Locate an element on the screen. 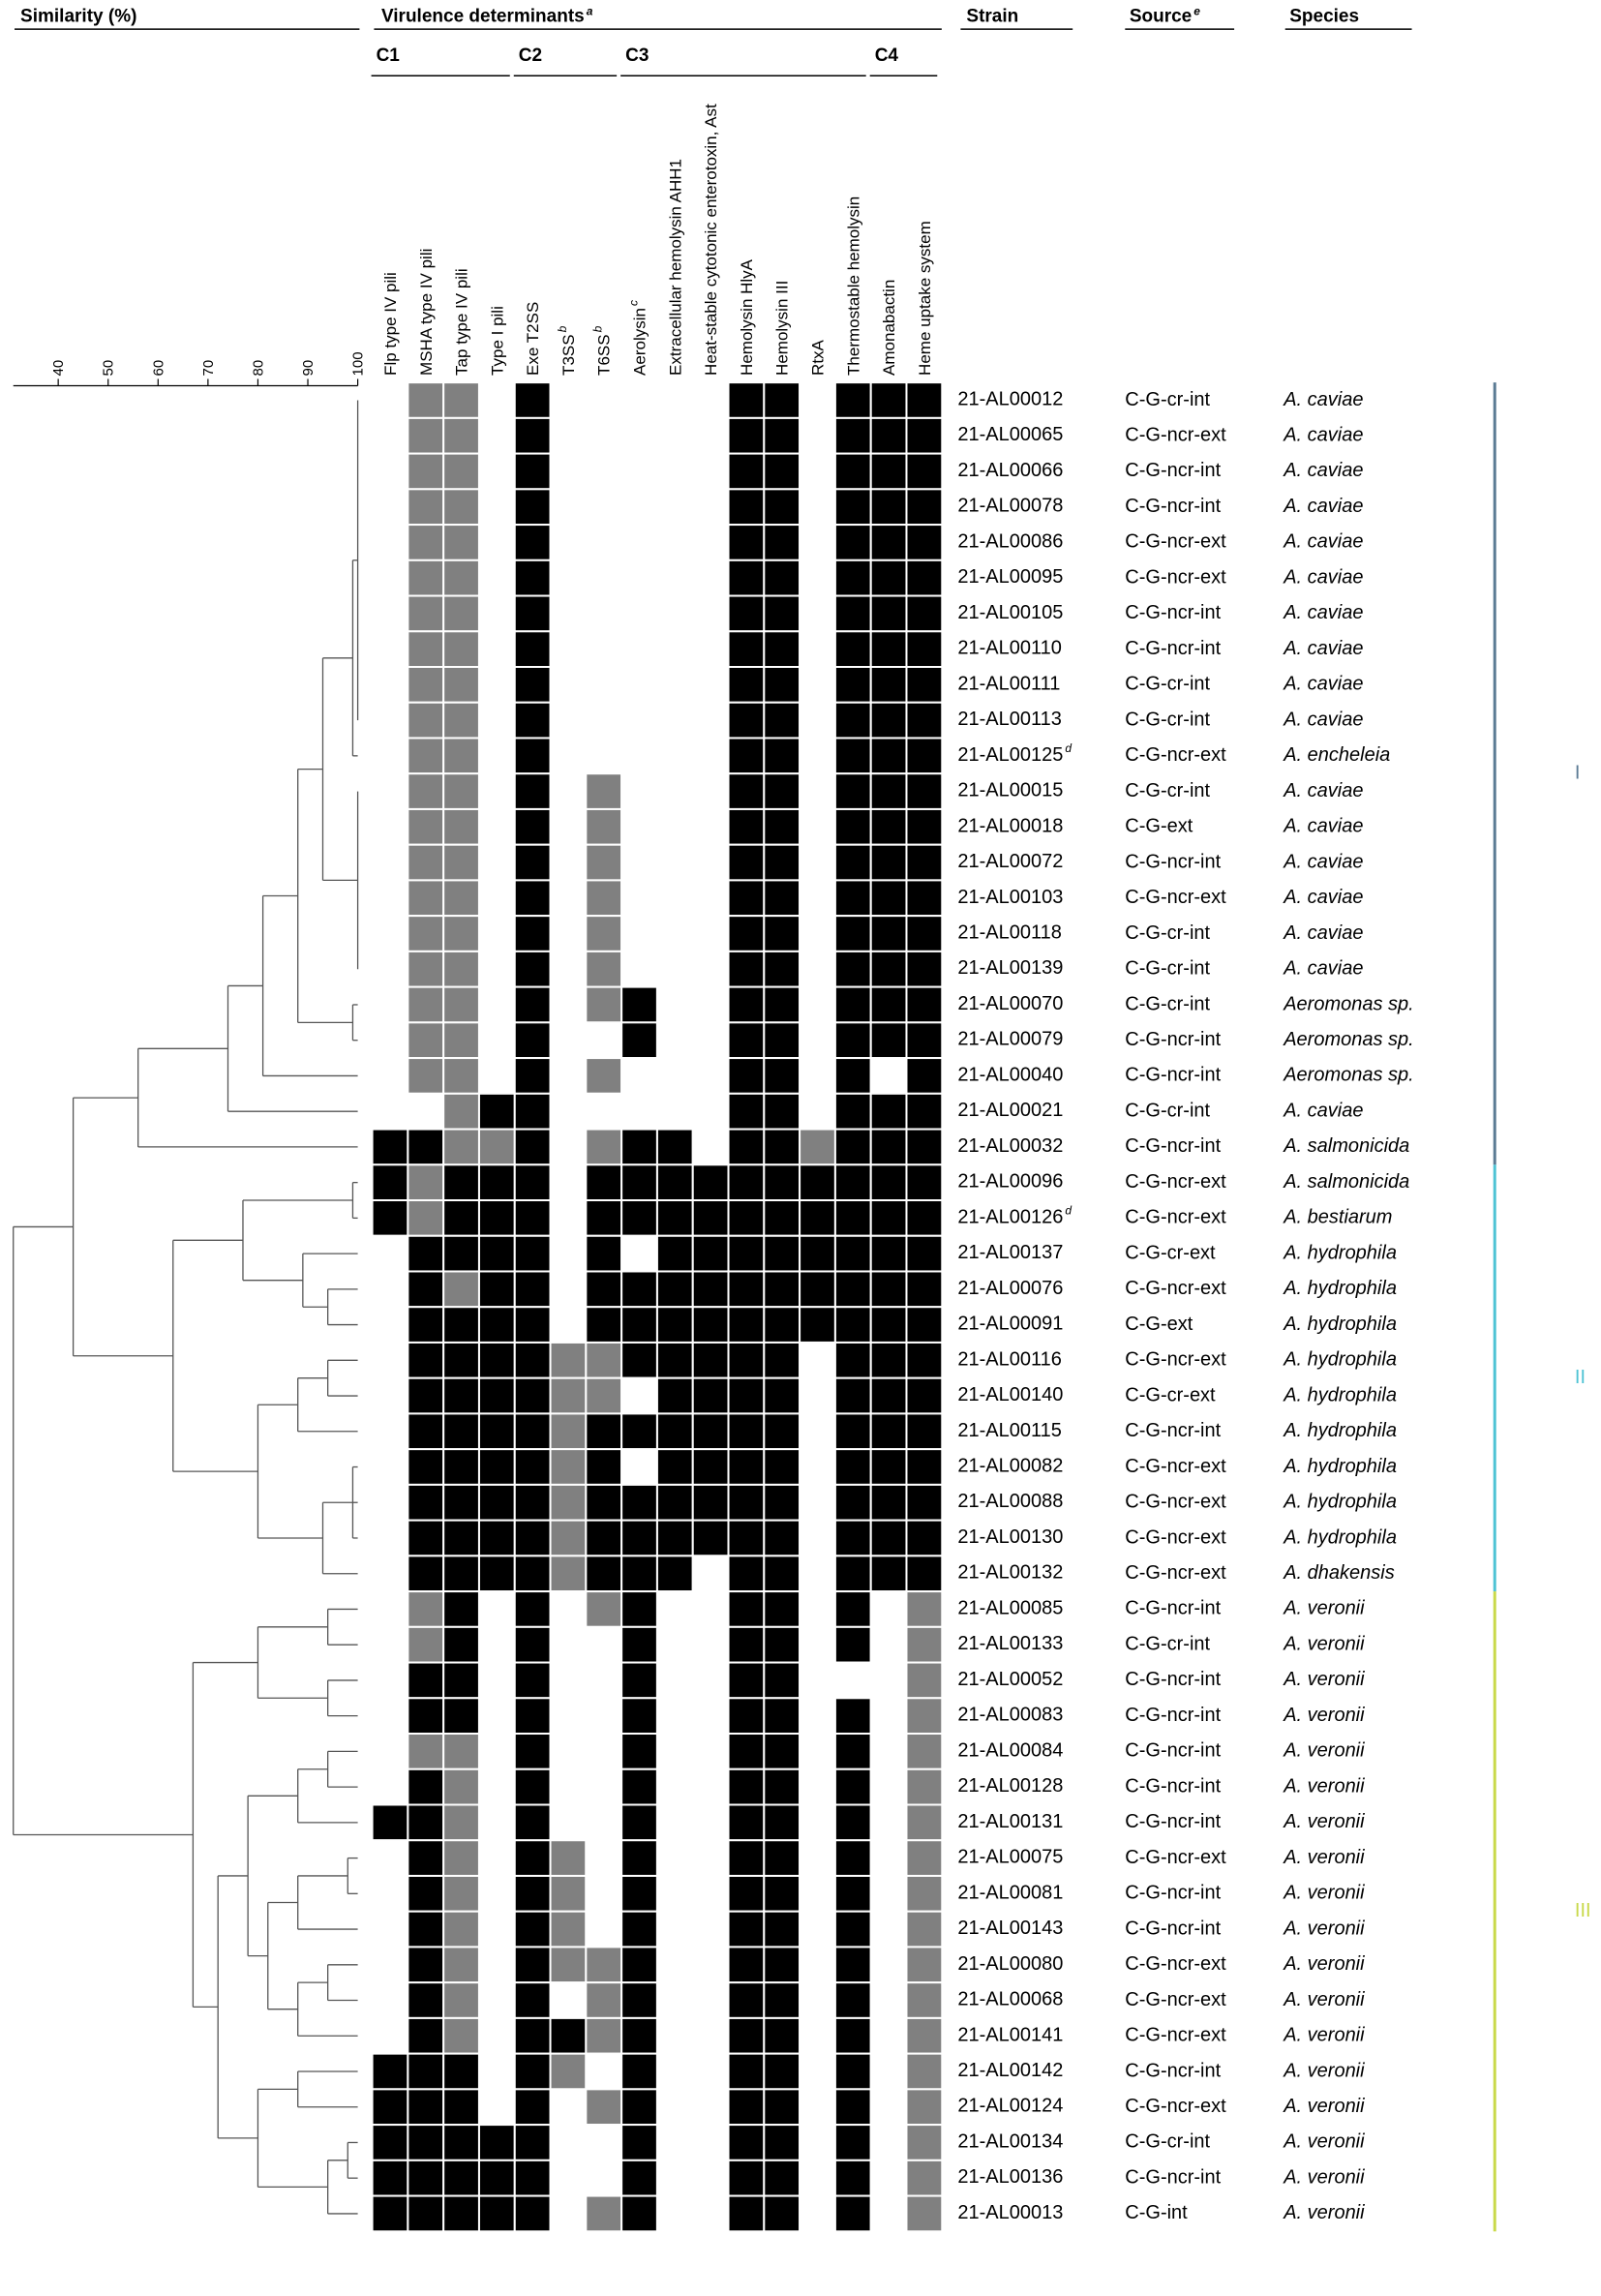 This screenshot has width=1601, height=2296. tick-label: 60 is located at coordinates (158, 369).